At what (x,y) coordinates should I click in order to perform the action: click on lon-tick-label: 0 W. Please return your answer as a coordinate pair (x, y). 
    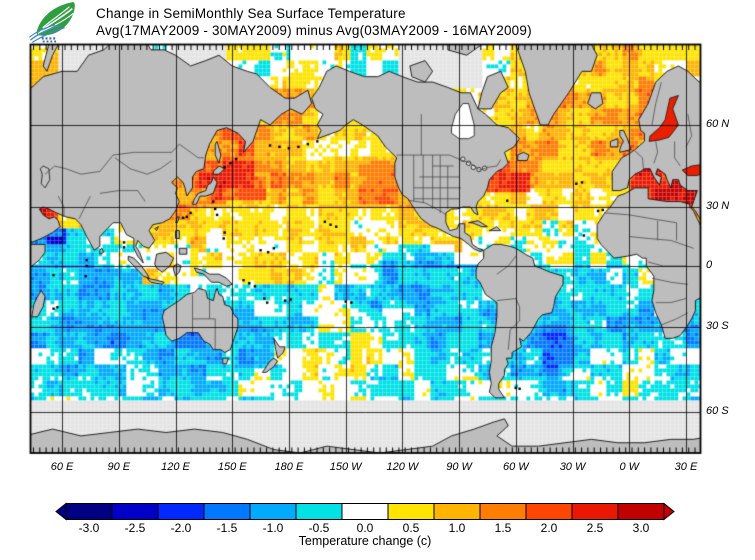
    Looking at the image, I should click on (629, 467).